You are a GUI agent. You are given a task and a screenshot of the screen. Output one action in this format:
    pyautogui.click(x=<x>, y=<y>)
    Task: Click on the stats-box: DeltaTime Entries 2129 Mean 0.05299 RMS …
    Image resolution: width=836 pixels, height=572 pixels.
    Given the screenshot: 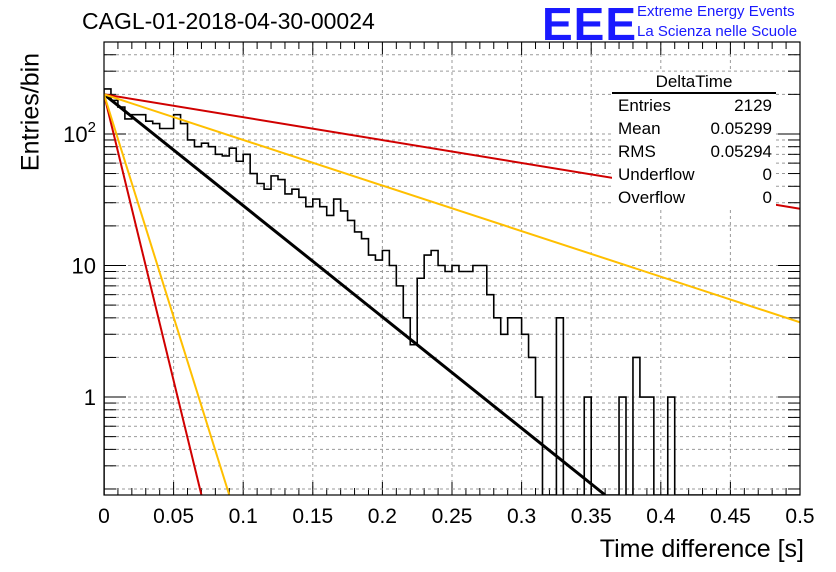 What is the action you would take?
    pyautogui.click(x=694, y=140)
    